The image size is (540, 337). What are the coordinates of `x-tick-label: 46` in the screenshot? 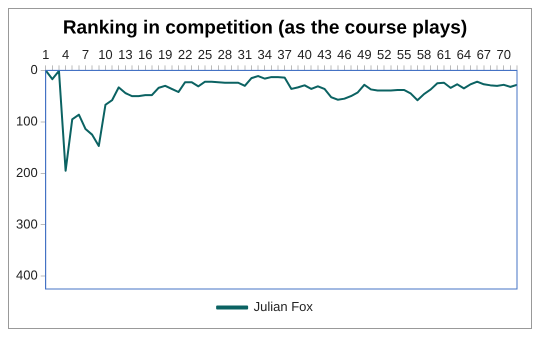 It's located at (344, 54).